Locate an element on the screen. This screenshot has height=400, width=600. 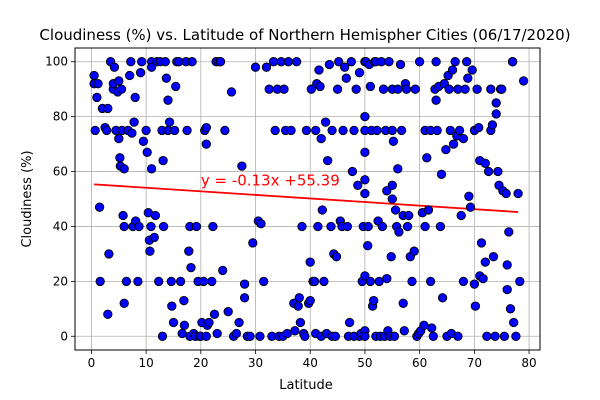
y-tick-label: 0 is located at coordinates (64, 336).